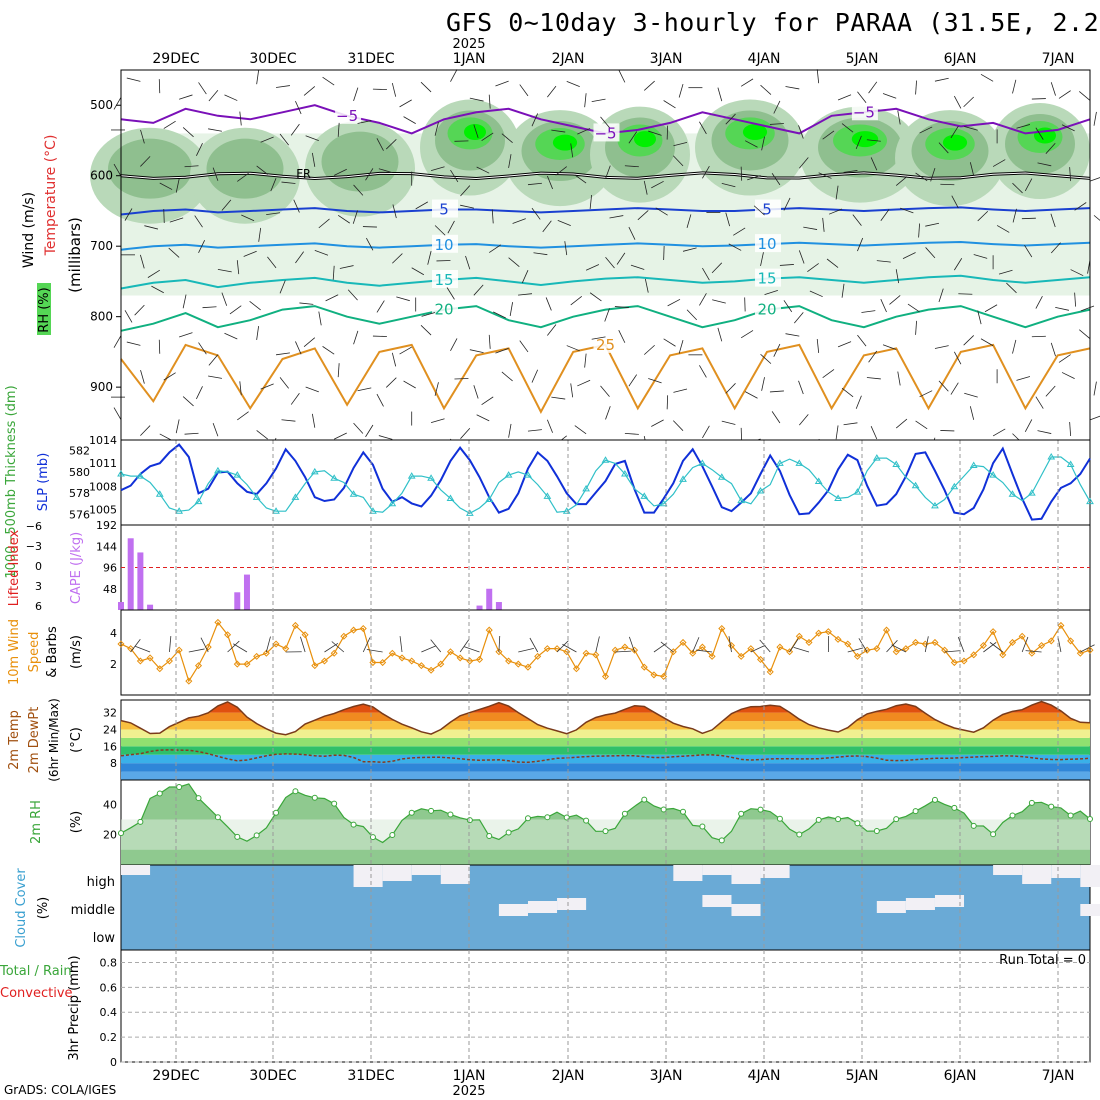 Image resolution: width=1100 pixels, height=1100 pixels. What do you see at coordinates (150, 168) in the screenshot?
I see `rh-area-dark` at bounding box center [150, 168].